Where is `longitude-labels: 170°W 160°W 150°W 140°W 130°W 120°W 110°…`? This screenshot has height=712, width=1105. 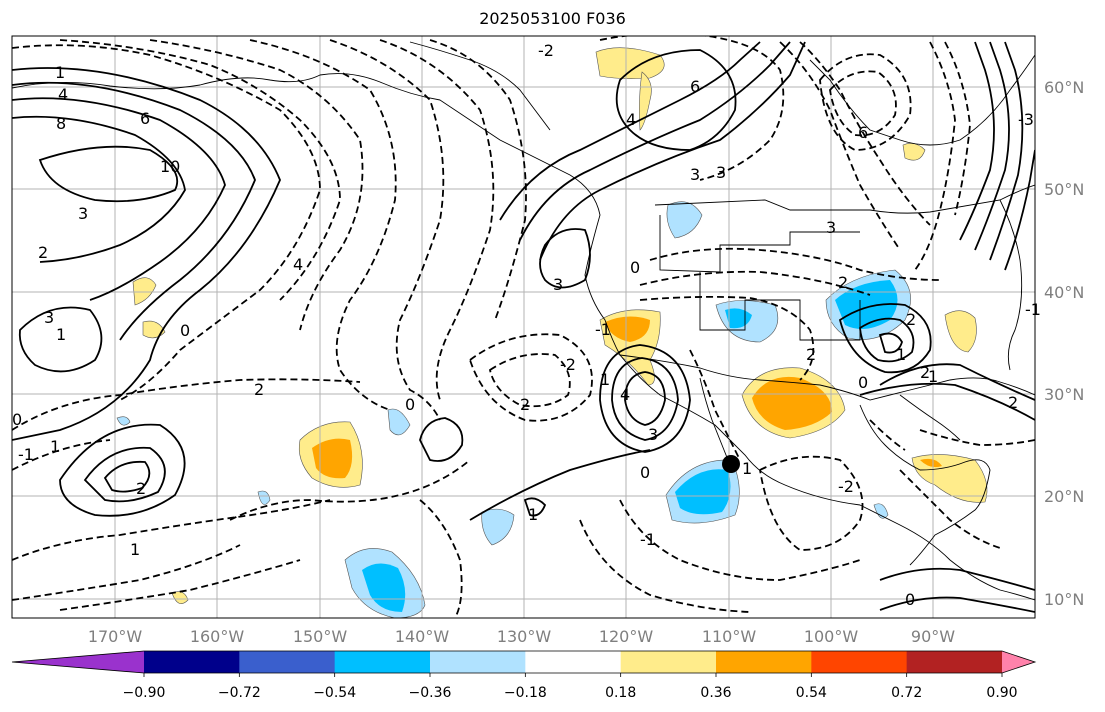
longitude-labels: 170°W 160°W 150°W 140°W 130°W 120°W 110°… is located at coordinates (521, 636).